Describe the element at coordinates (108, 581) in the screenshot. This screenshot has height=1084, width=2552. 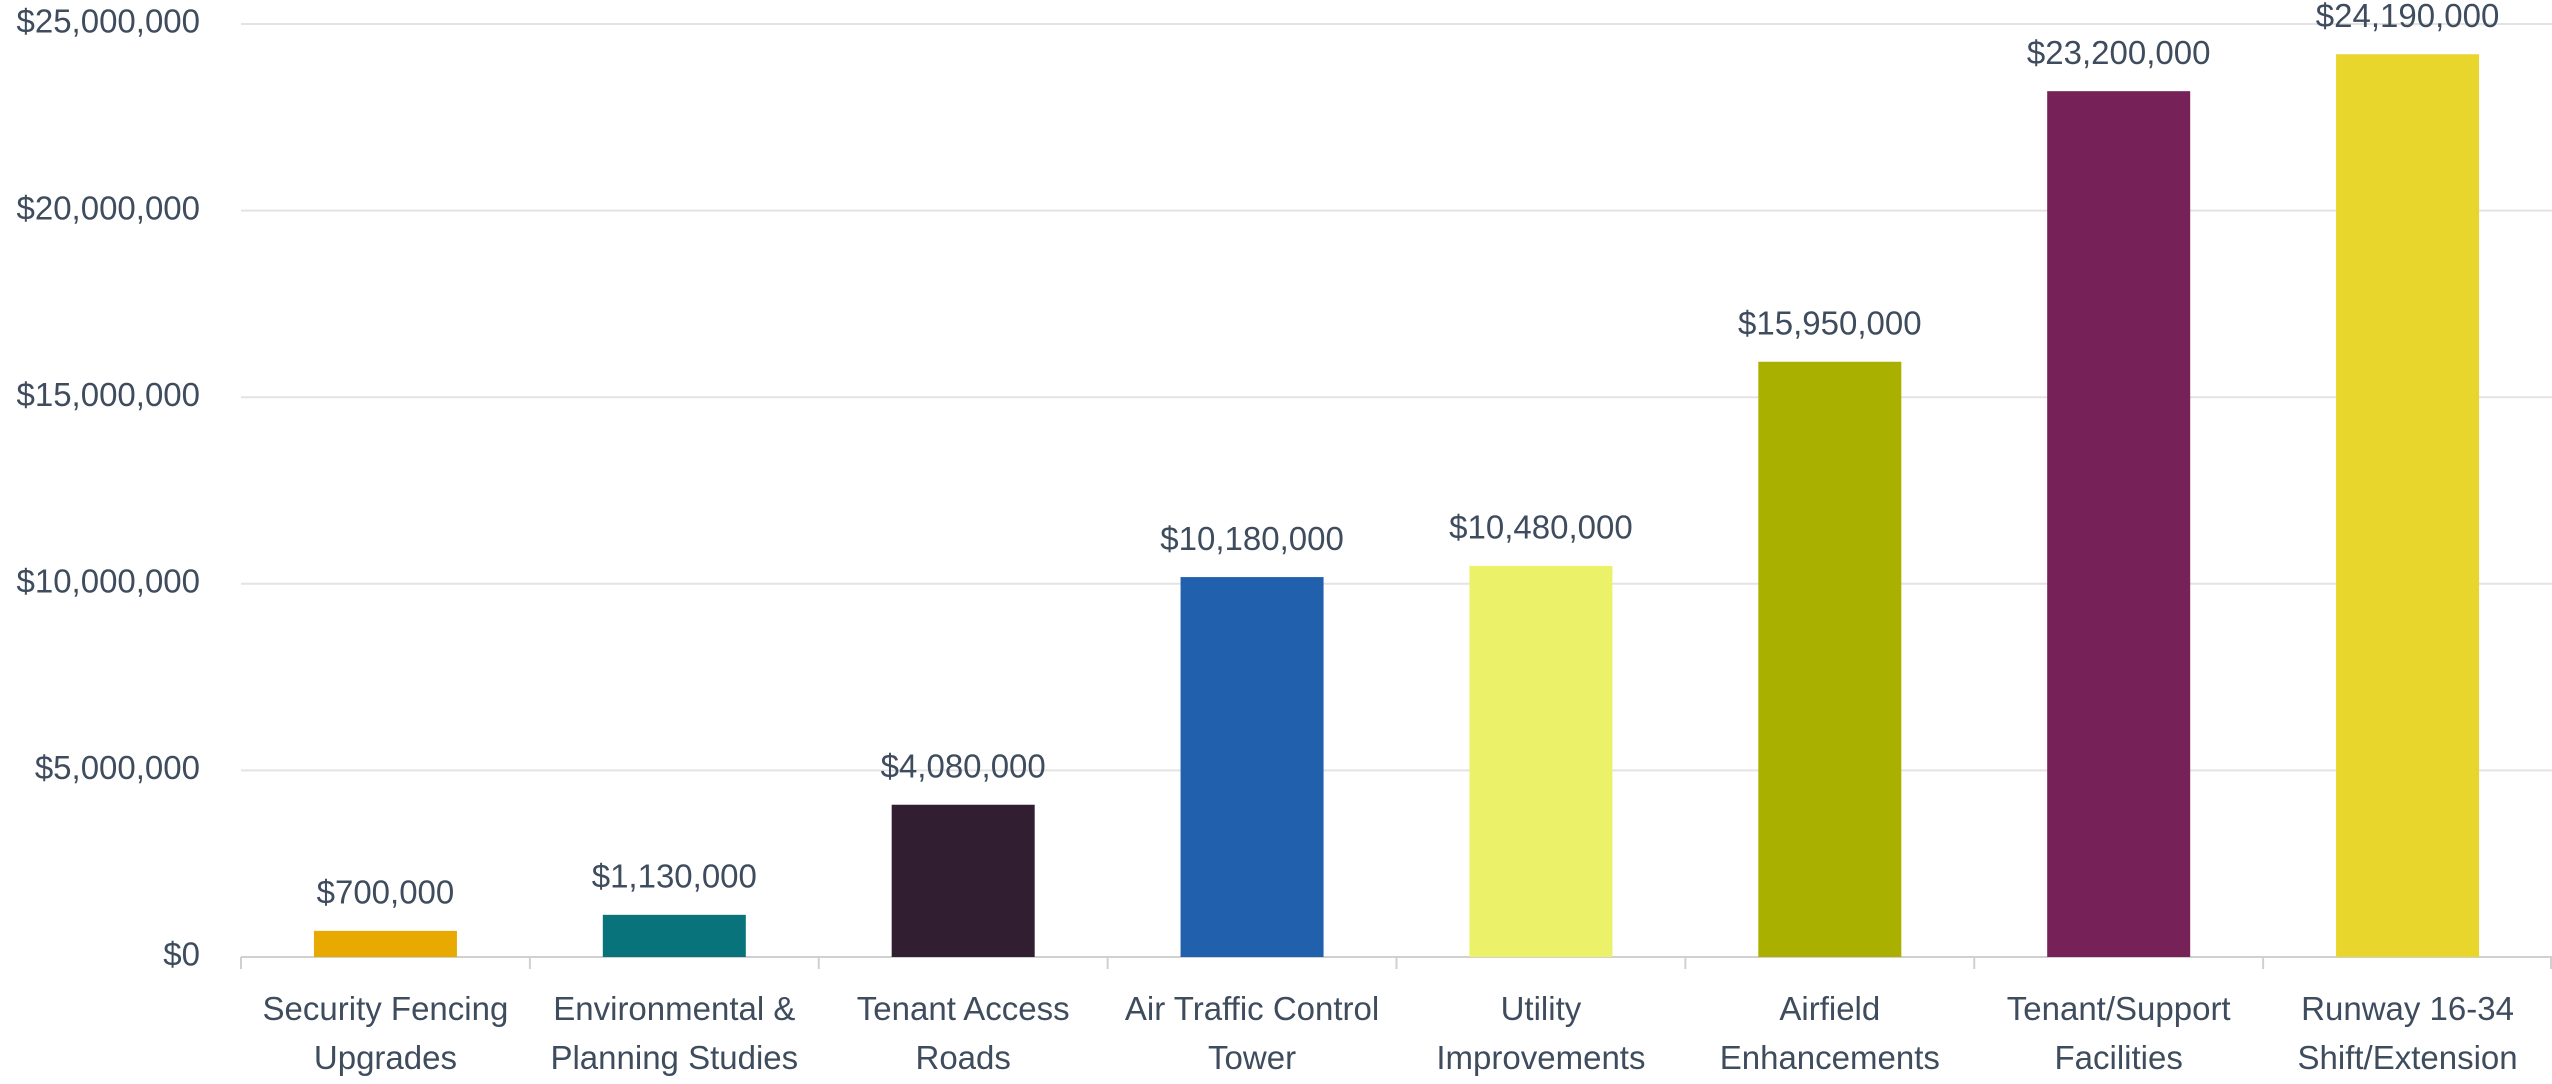
I see `y-tick-label: $10,000,000` at that location.